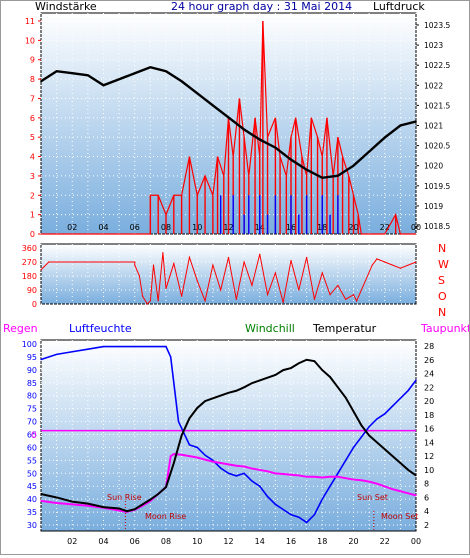 This screenshot has width=470, height=558. What do you see at coordinates (260, 541) in the screenshot?
I see `x-tick-label: 14` at bounding box center [260, 541].